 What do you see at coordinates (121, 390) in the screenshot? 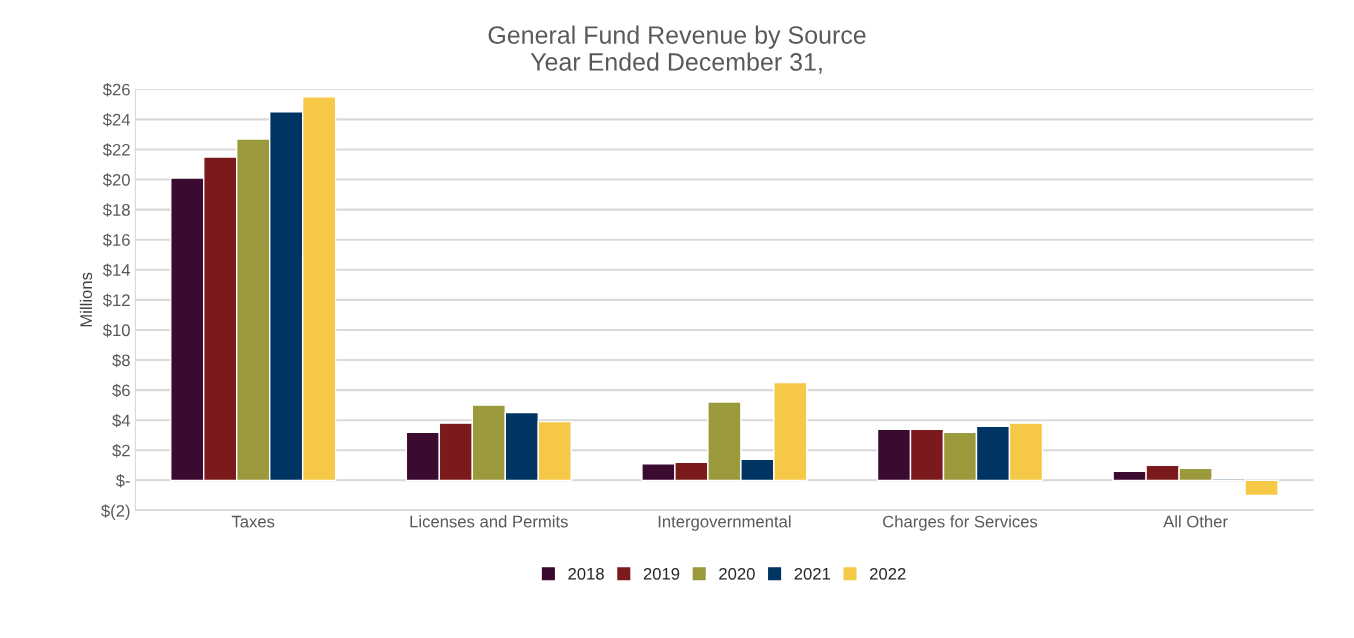
I see `y-tick-label: $6` at bounding box center [121, 390].